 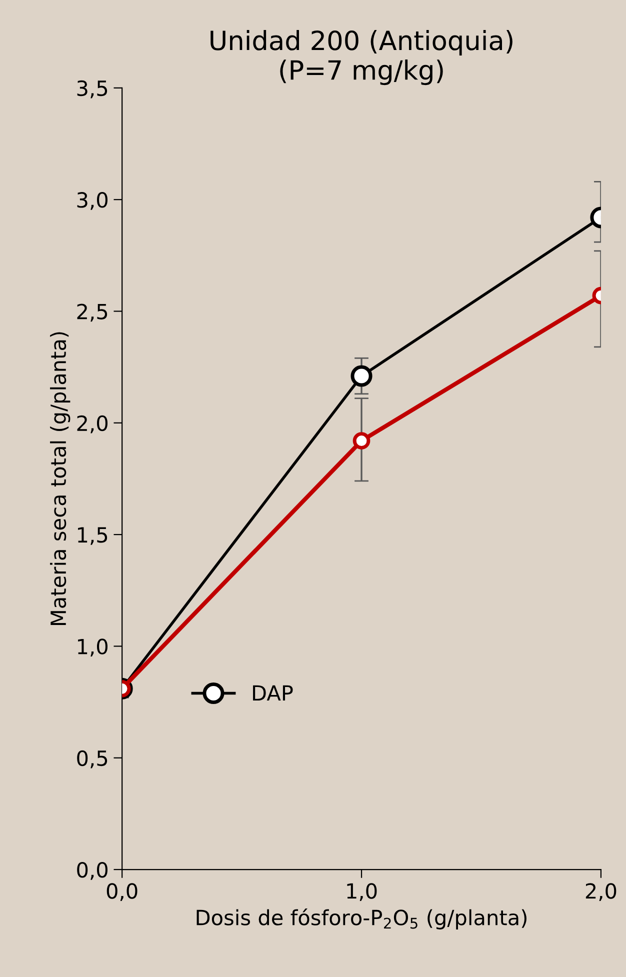 What do you see at coordinates (92, 424) in the screenshot?
I see `y-tick-label: 2,0` at bounding box center [92, 424].